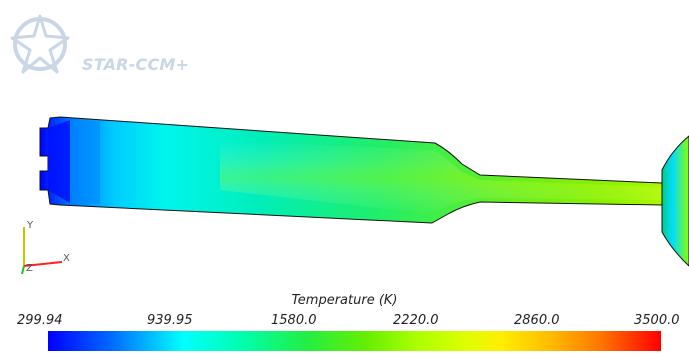  I want to click on colorbar-tick-label: 299.94, so click(40, 320).